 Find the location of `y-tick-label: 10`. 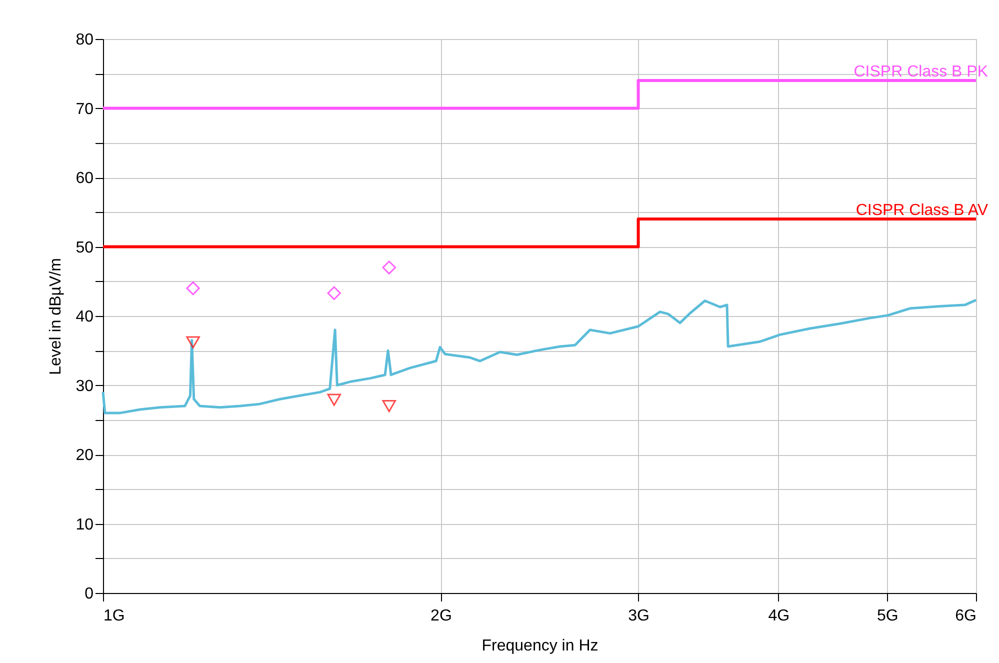

y-tick-label: 10 is located at coordinates (85, 525).